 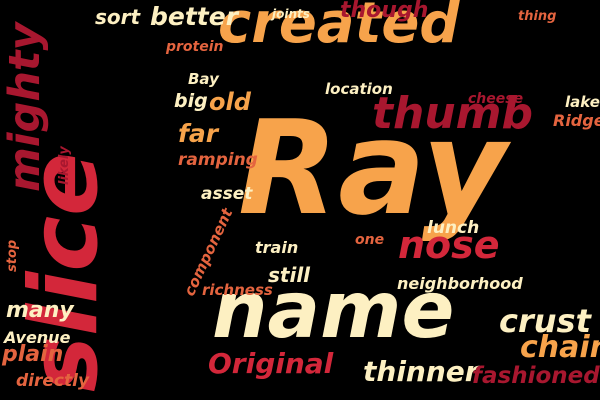 What do you see at coordinates (230, 102) in the screenshot?
I see `word-old: old` at bounding box center [230, 102].